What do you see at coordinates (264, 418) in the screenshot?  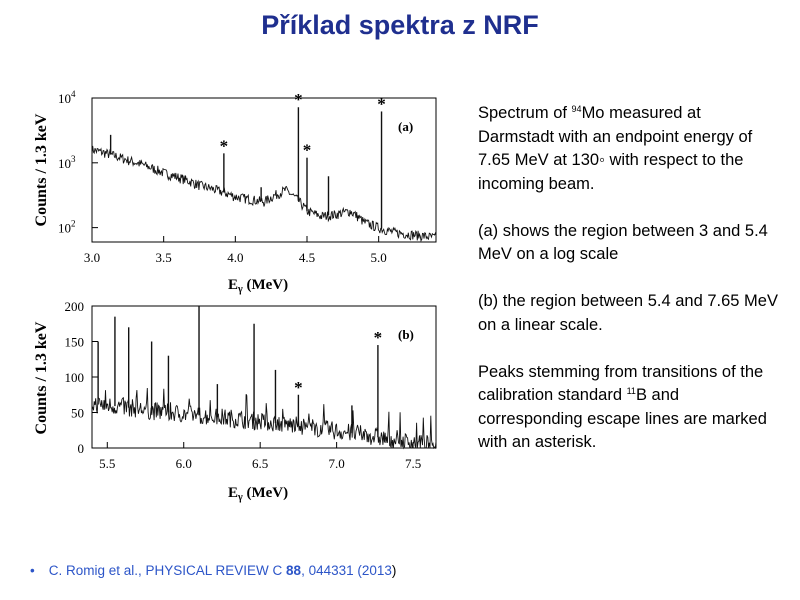 I see `panel-b-spectrum-line` at bounding box center [264, 418].